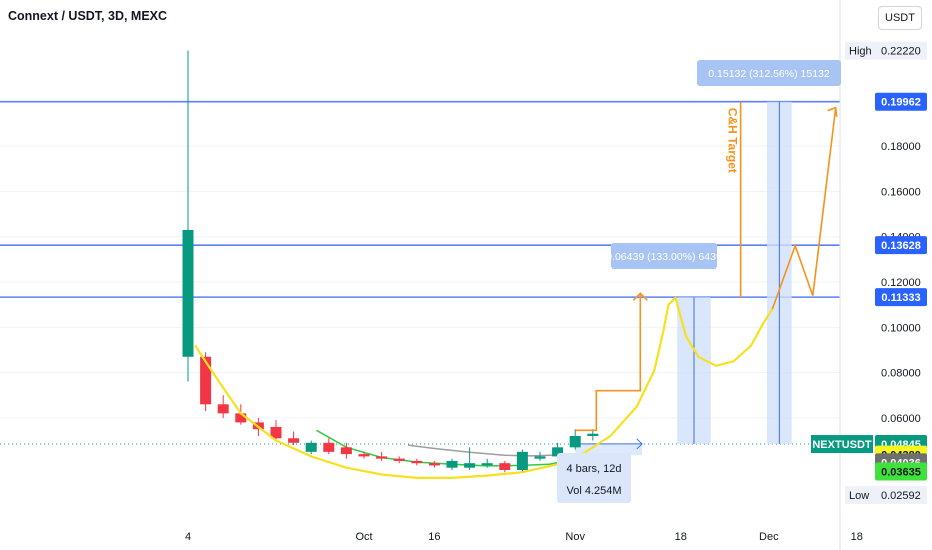 This screenshot has height=550, width=932. I want to click on price-label-name: Low, so click(859, 496).